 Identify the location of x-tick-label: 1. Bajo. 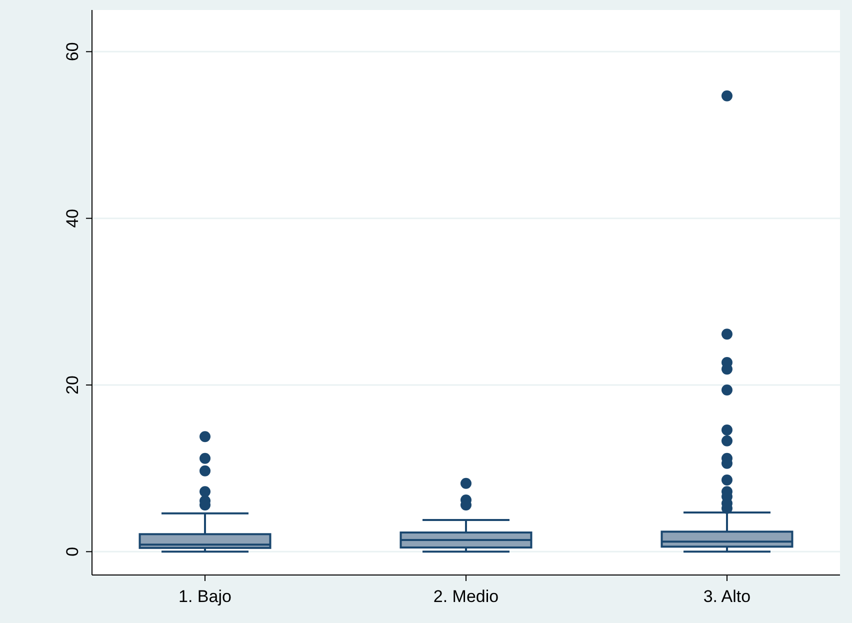
(205, 596).